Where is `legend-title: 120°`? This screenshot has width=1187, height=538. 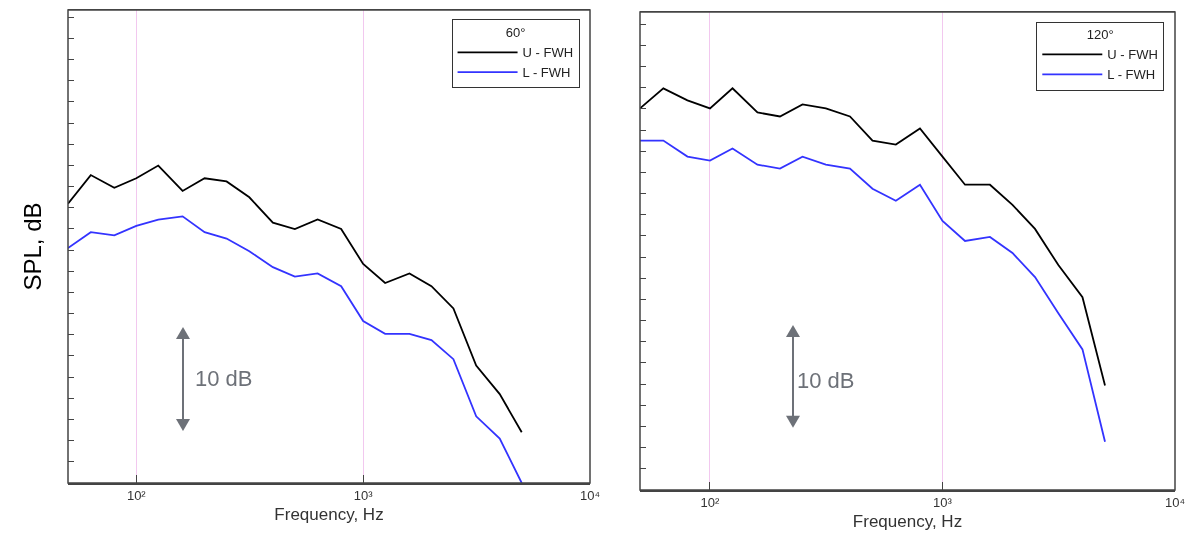 legend-title: 120° is located at coordinates (1100, 35).